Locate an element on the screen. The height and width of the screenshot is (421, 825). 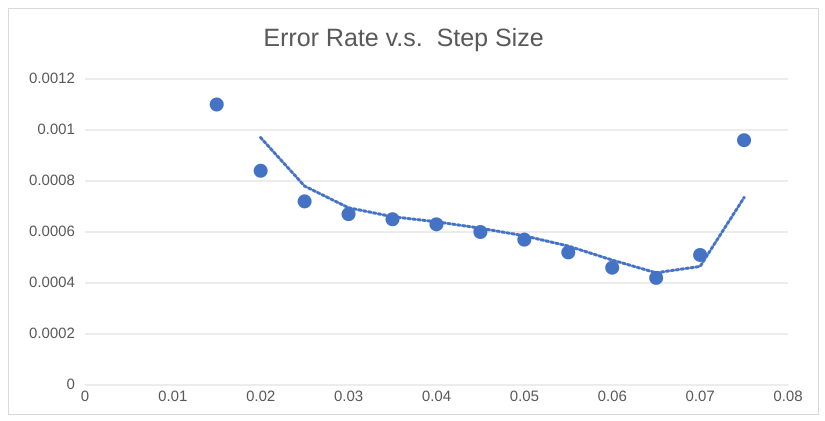
chart-title: Error Rate v.s. Step Size is located at coordinates (403, 38).